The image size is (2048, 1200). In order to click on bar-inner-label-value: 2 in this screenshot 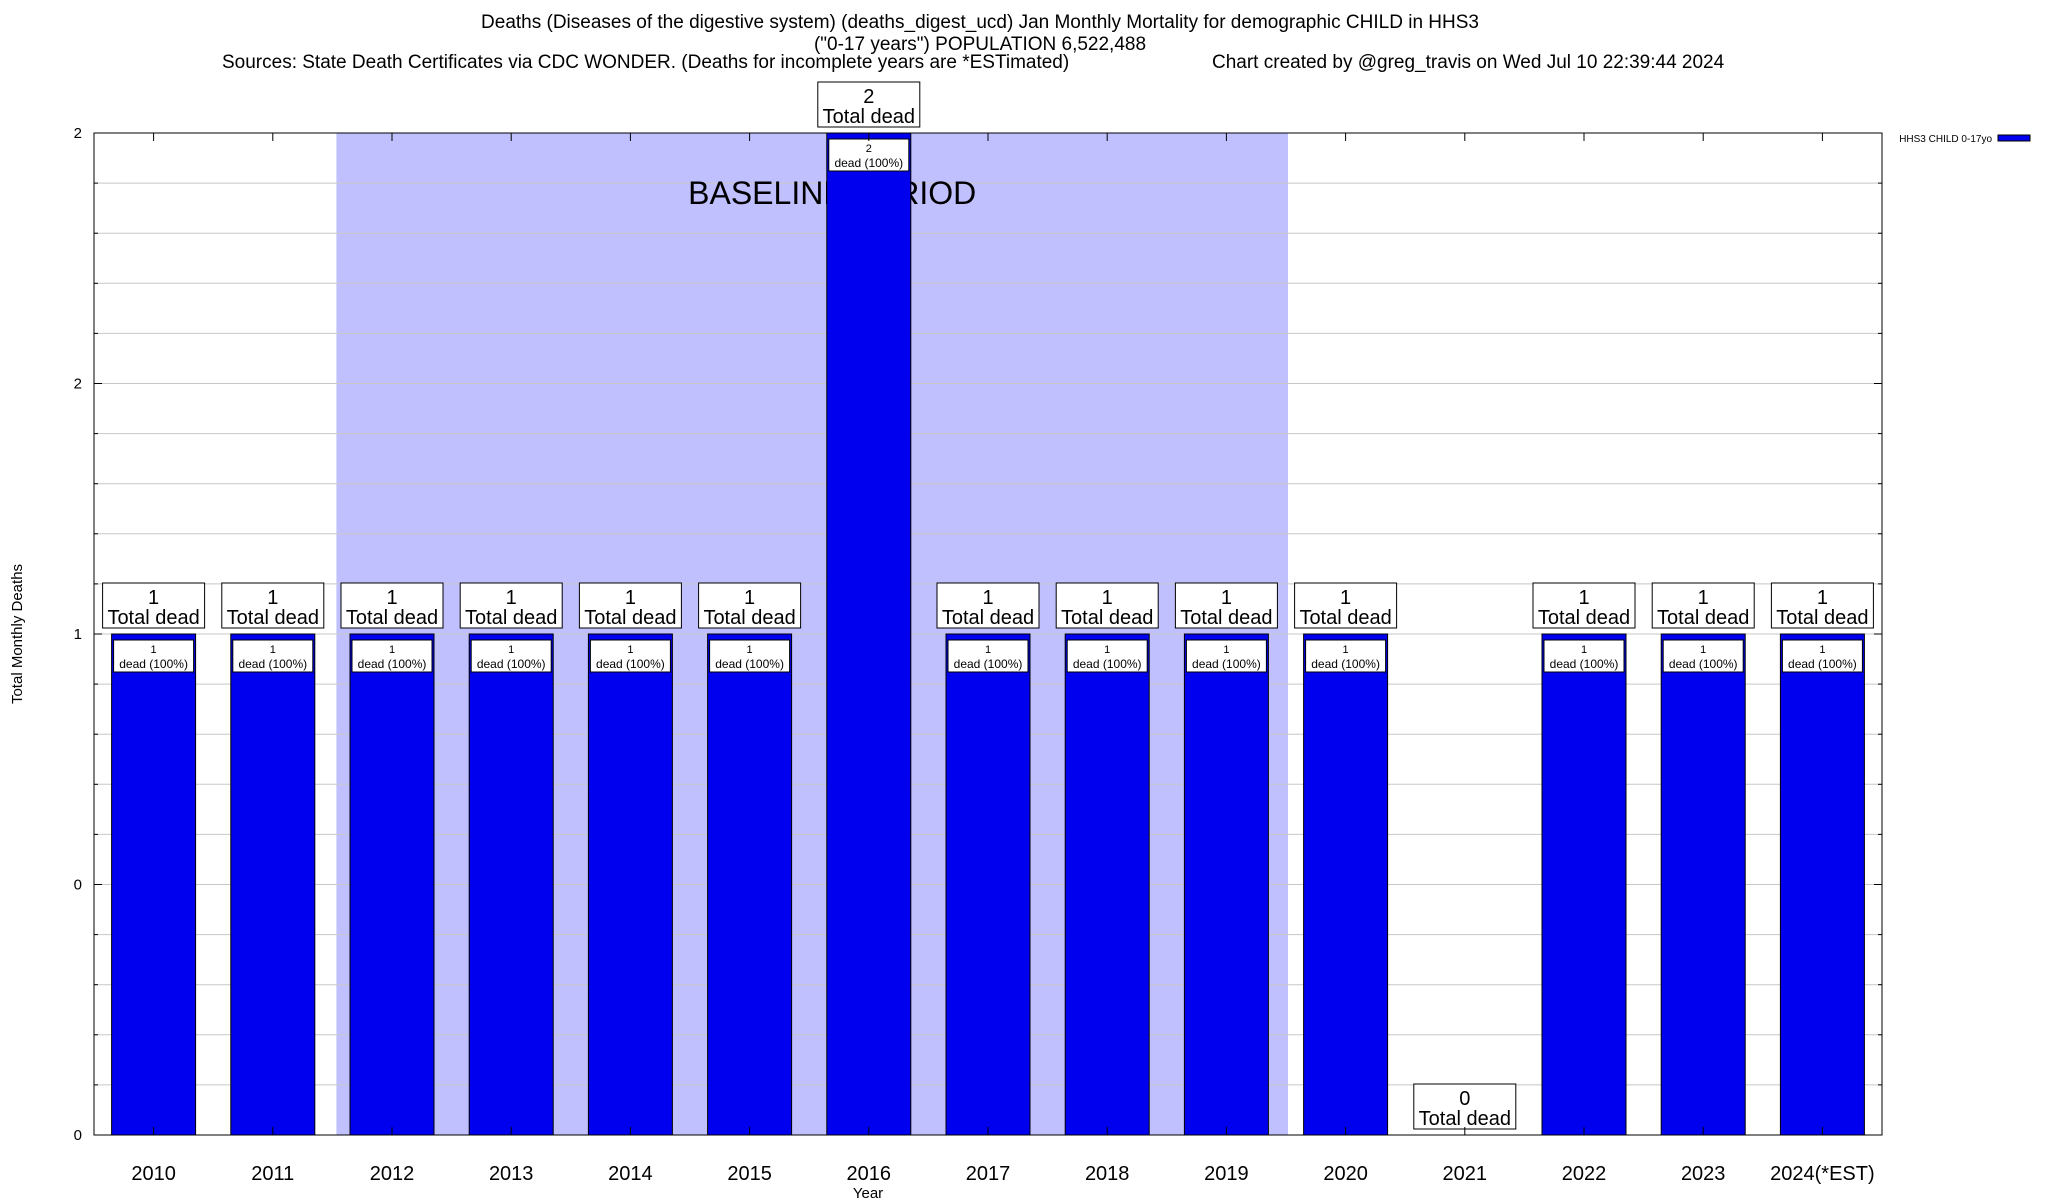, I will do `click(869, 149)`.